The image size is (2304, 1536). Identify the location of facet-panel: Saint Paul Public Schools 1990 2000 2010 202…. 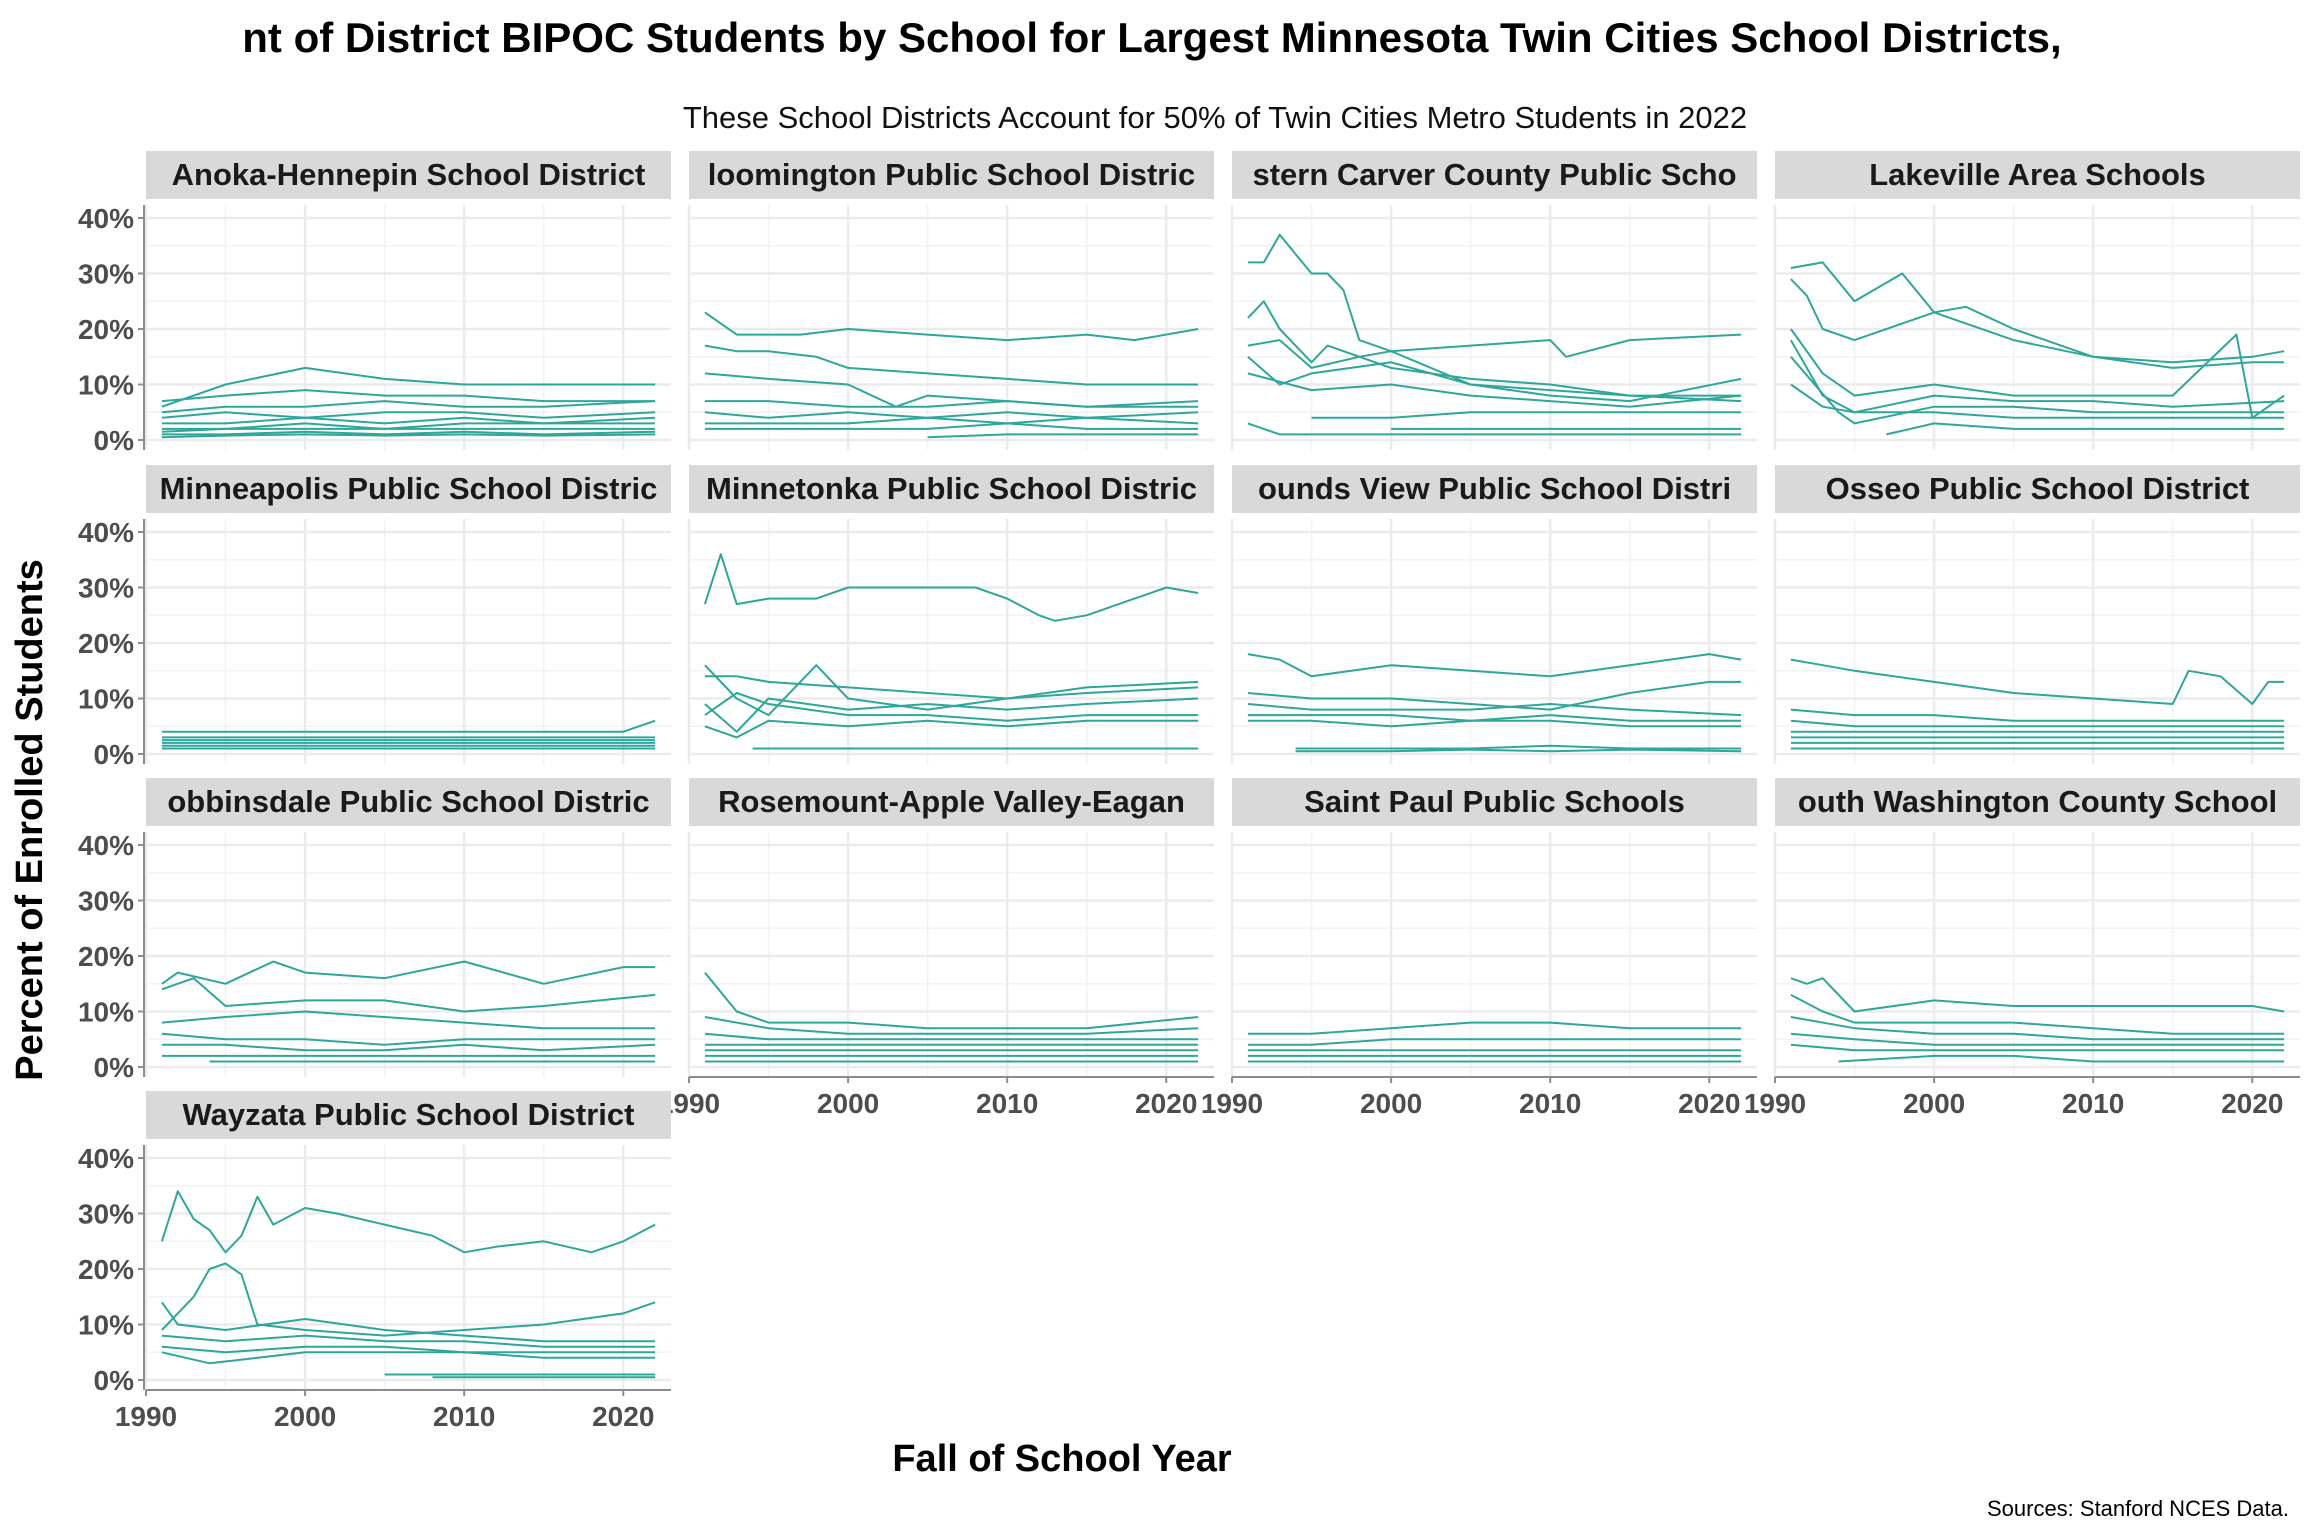
(1479, 948).